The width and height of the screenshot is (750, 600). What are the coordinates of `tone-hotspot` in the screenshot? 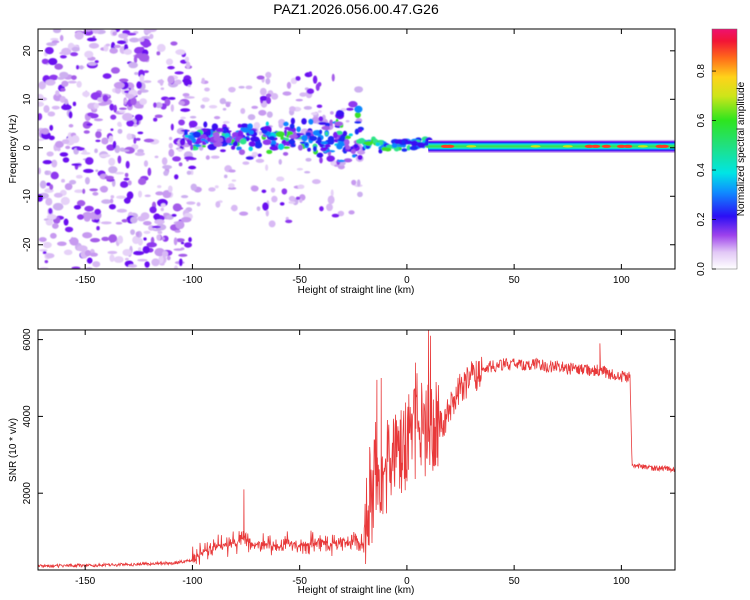 It's located at (664, 146).